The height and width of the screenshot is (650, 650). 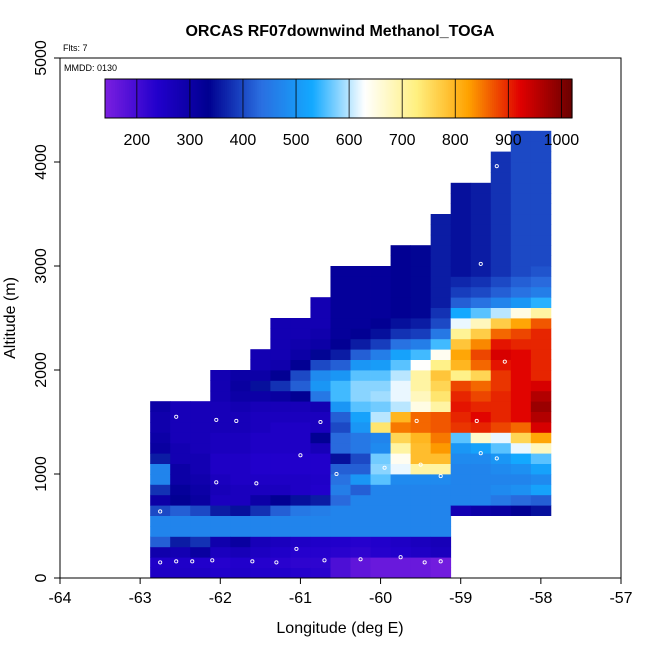 I want to click on x-axis-title: Longitude (deg E), so click(x=339, y=628).